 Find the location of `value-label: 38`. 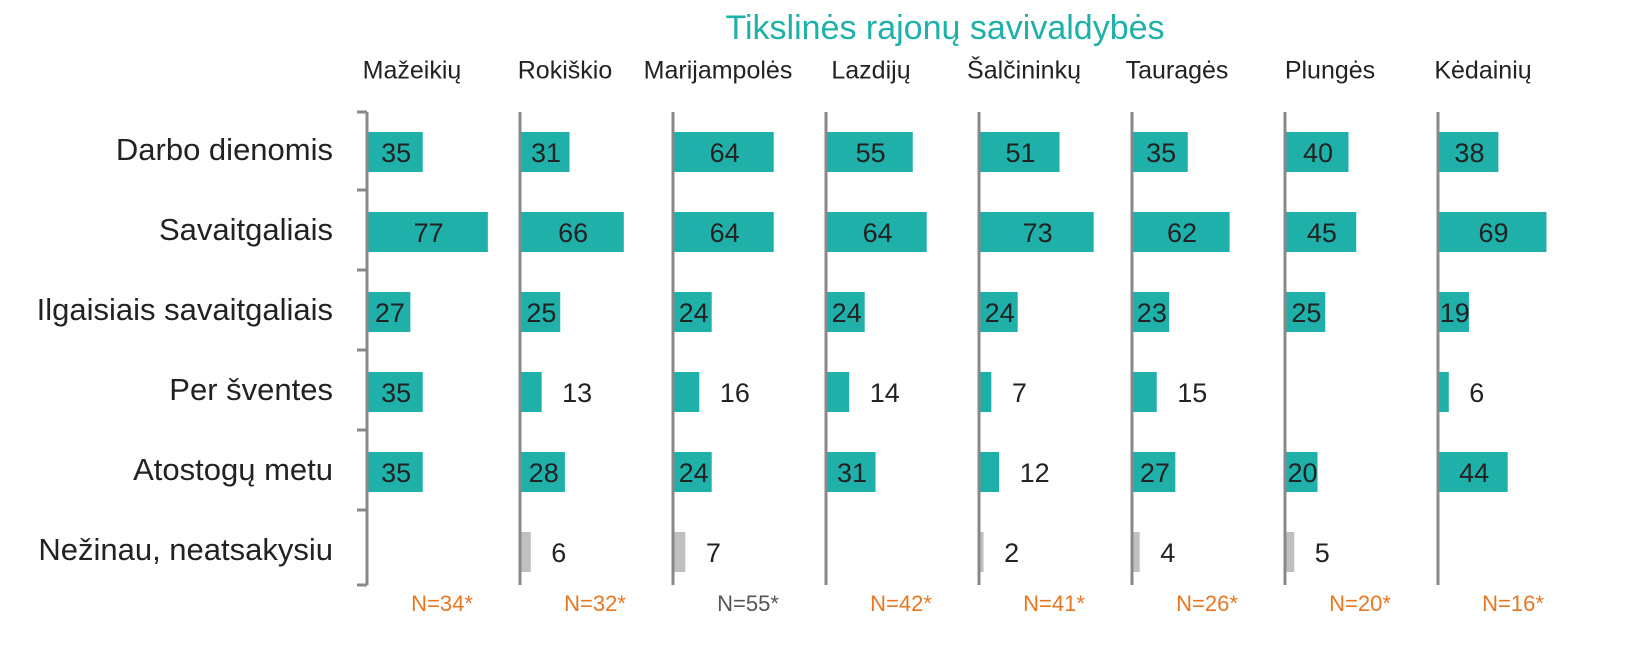

value-label: 38 is located at coordinates (1469, 153).